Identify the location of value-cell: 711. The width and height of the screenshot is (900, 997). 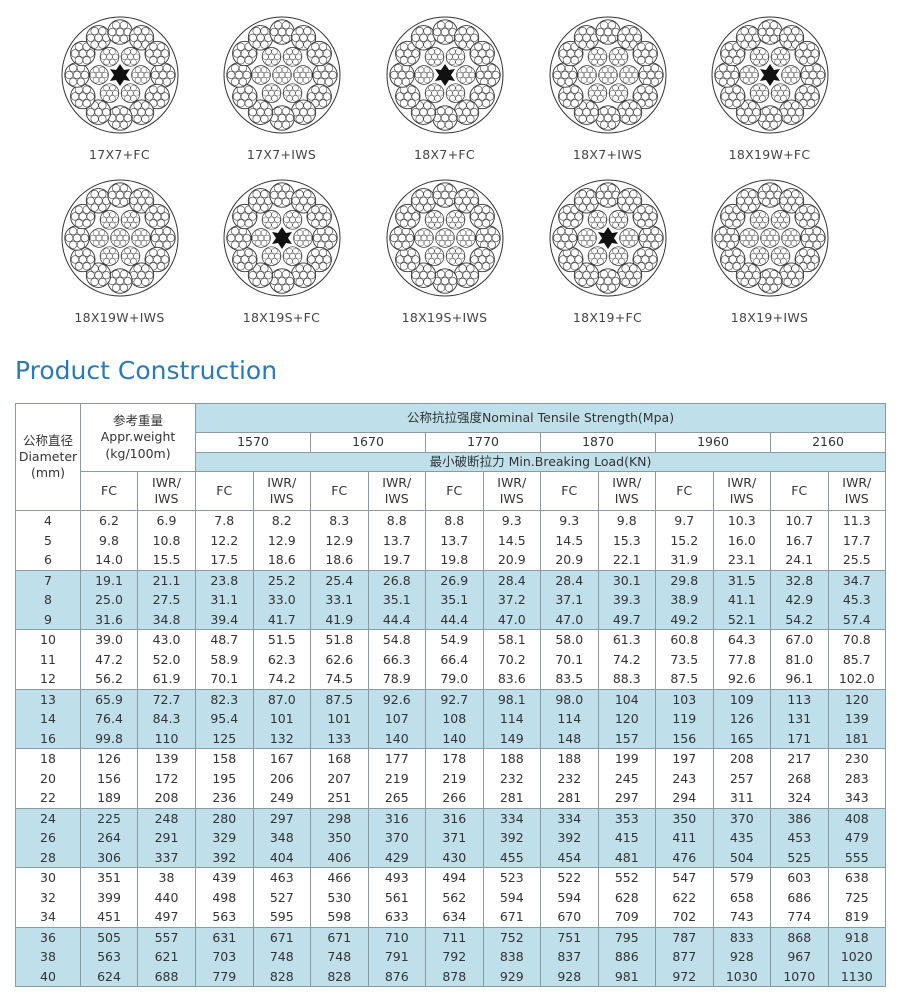
(454, 936).